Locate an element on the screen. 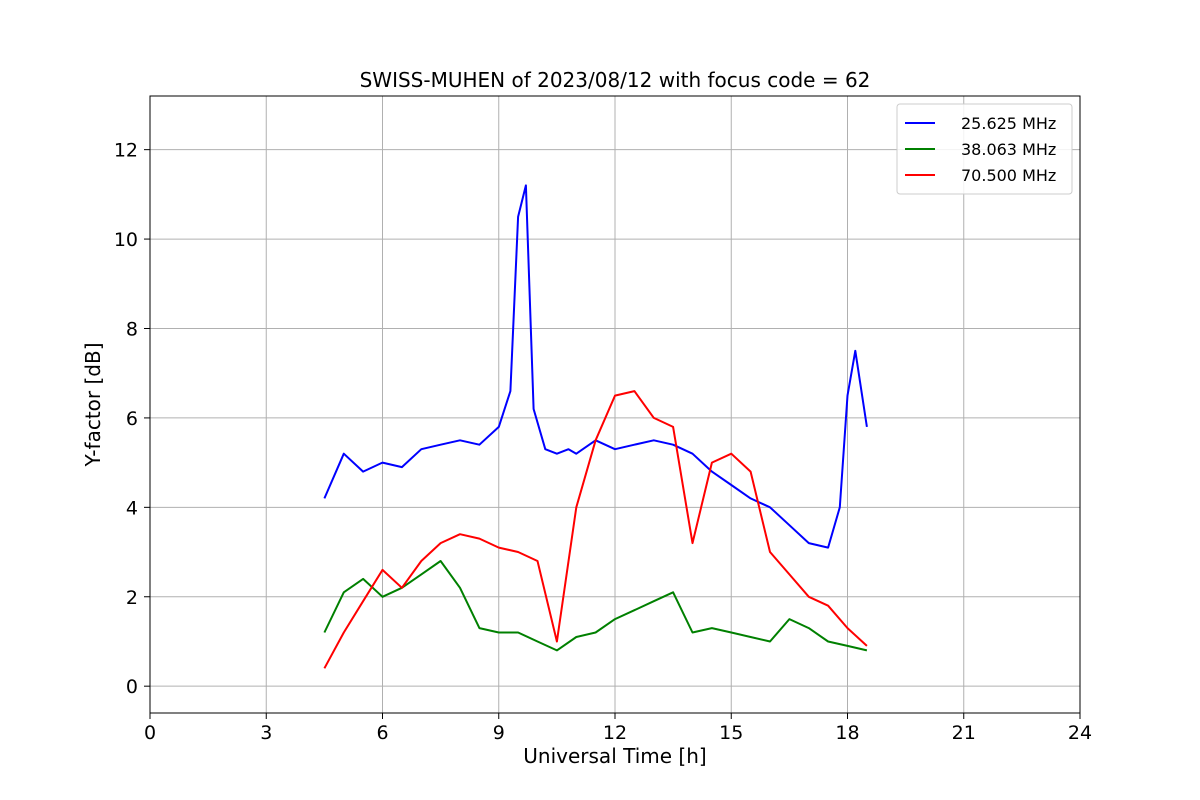 This screenshot has height=800, width=1200. legend-entry: 25.625 MHz is located at coordinates (1008, 123).